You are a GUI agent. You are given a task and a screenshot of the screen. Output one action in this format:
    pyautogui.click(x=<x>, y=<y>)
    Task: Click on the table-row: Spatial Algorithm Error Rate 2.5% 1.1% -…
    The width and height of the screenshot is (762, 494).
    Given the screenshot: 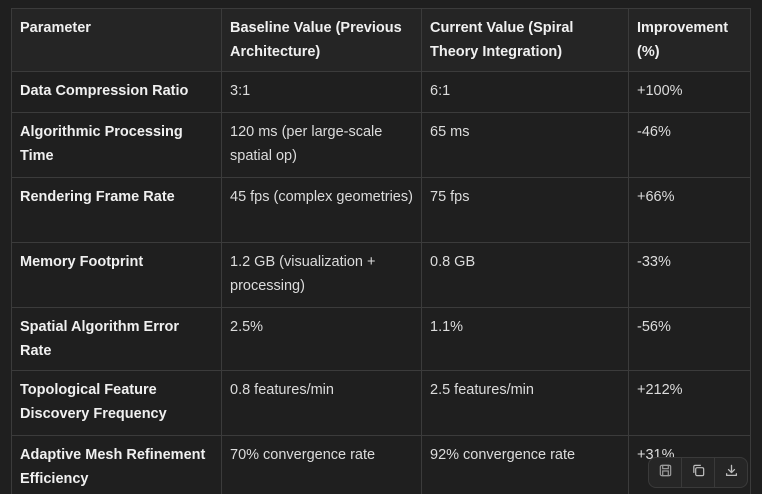 What is the action you would take?
    pyautogui.click(x=381, y=339)
    